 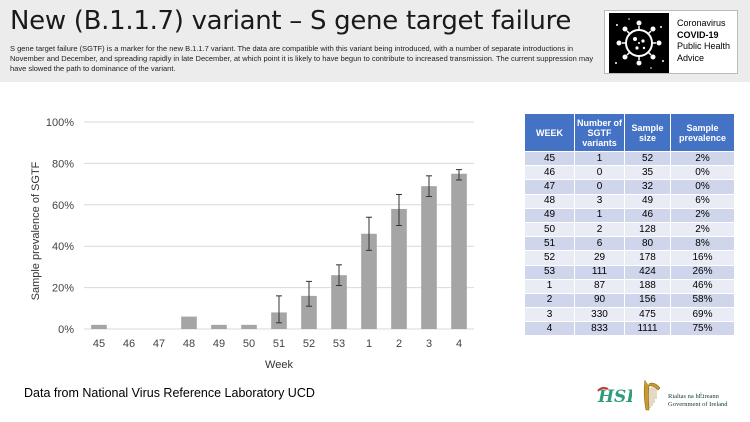 What do you see at coordinates (647, 272) in the screenshot?
I see `table-cell: 424` at bounding box center [647, 272].